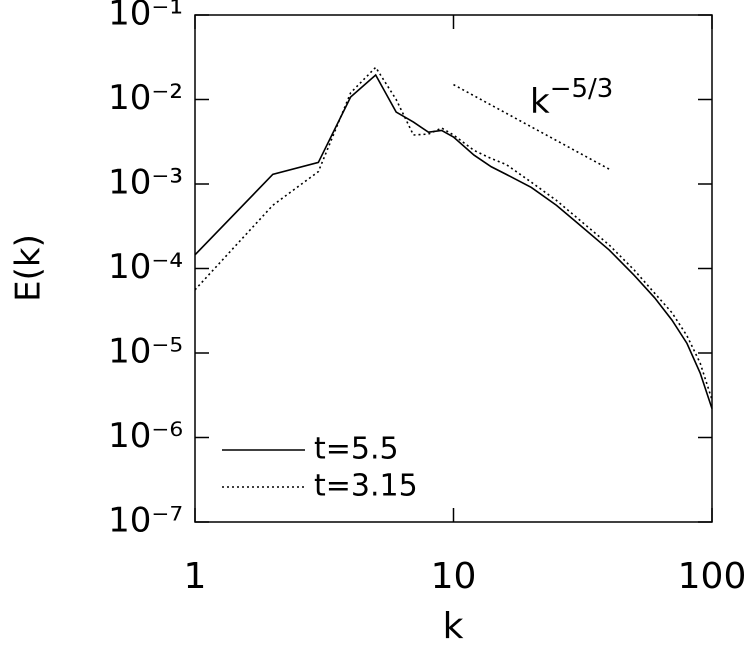 The width and height of the screenshot is (750, 652). I want to click on annotation: k−5/3, so click(571, 98).